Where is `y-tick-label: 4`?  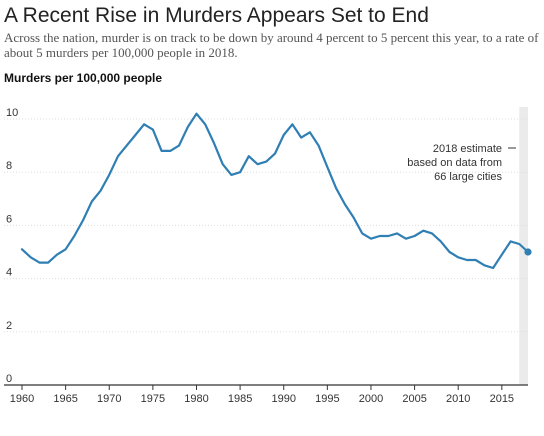
y-tick-label: 4 is located at coordinates (9, 273).